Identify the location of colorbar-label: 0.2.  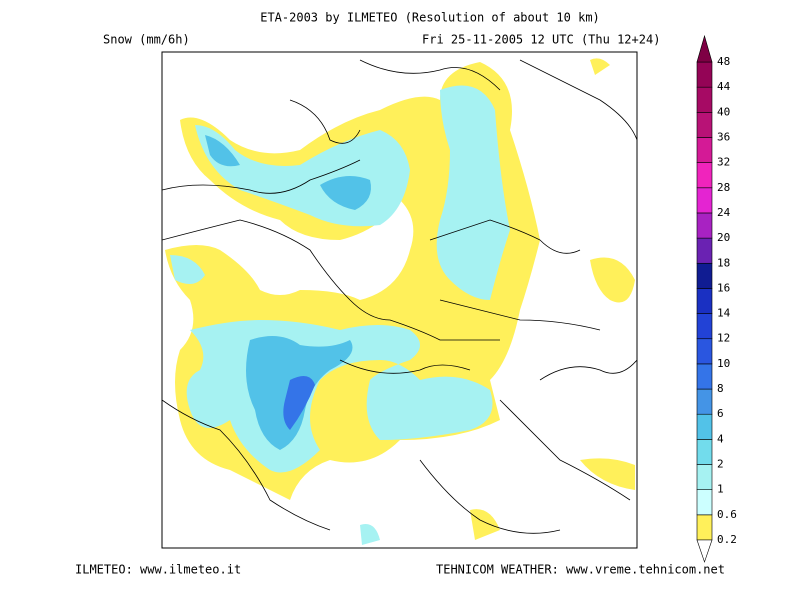
(727, 539).